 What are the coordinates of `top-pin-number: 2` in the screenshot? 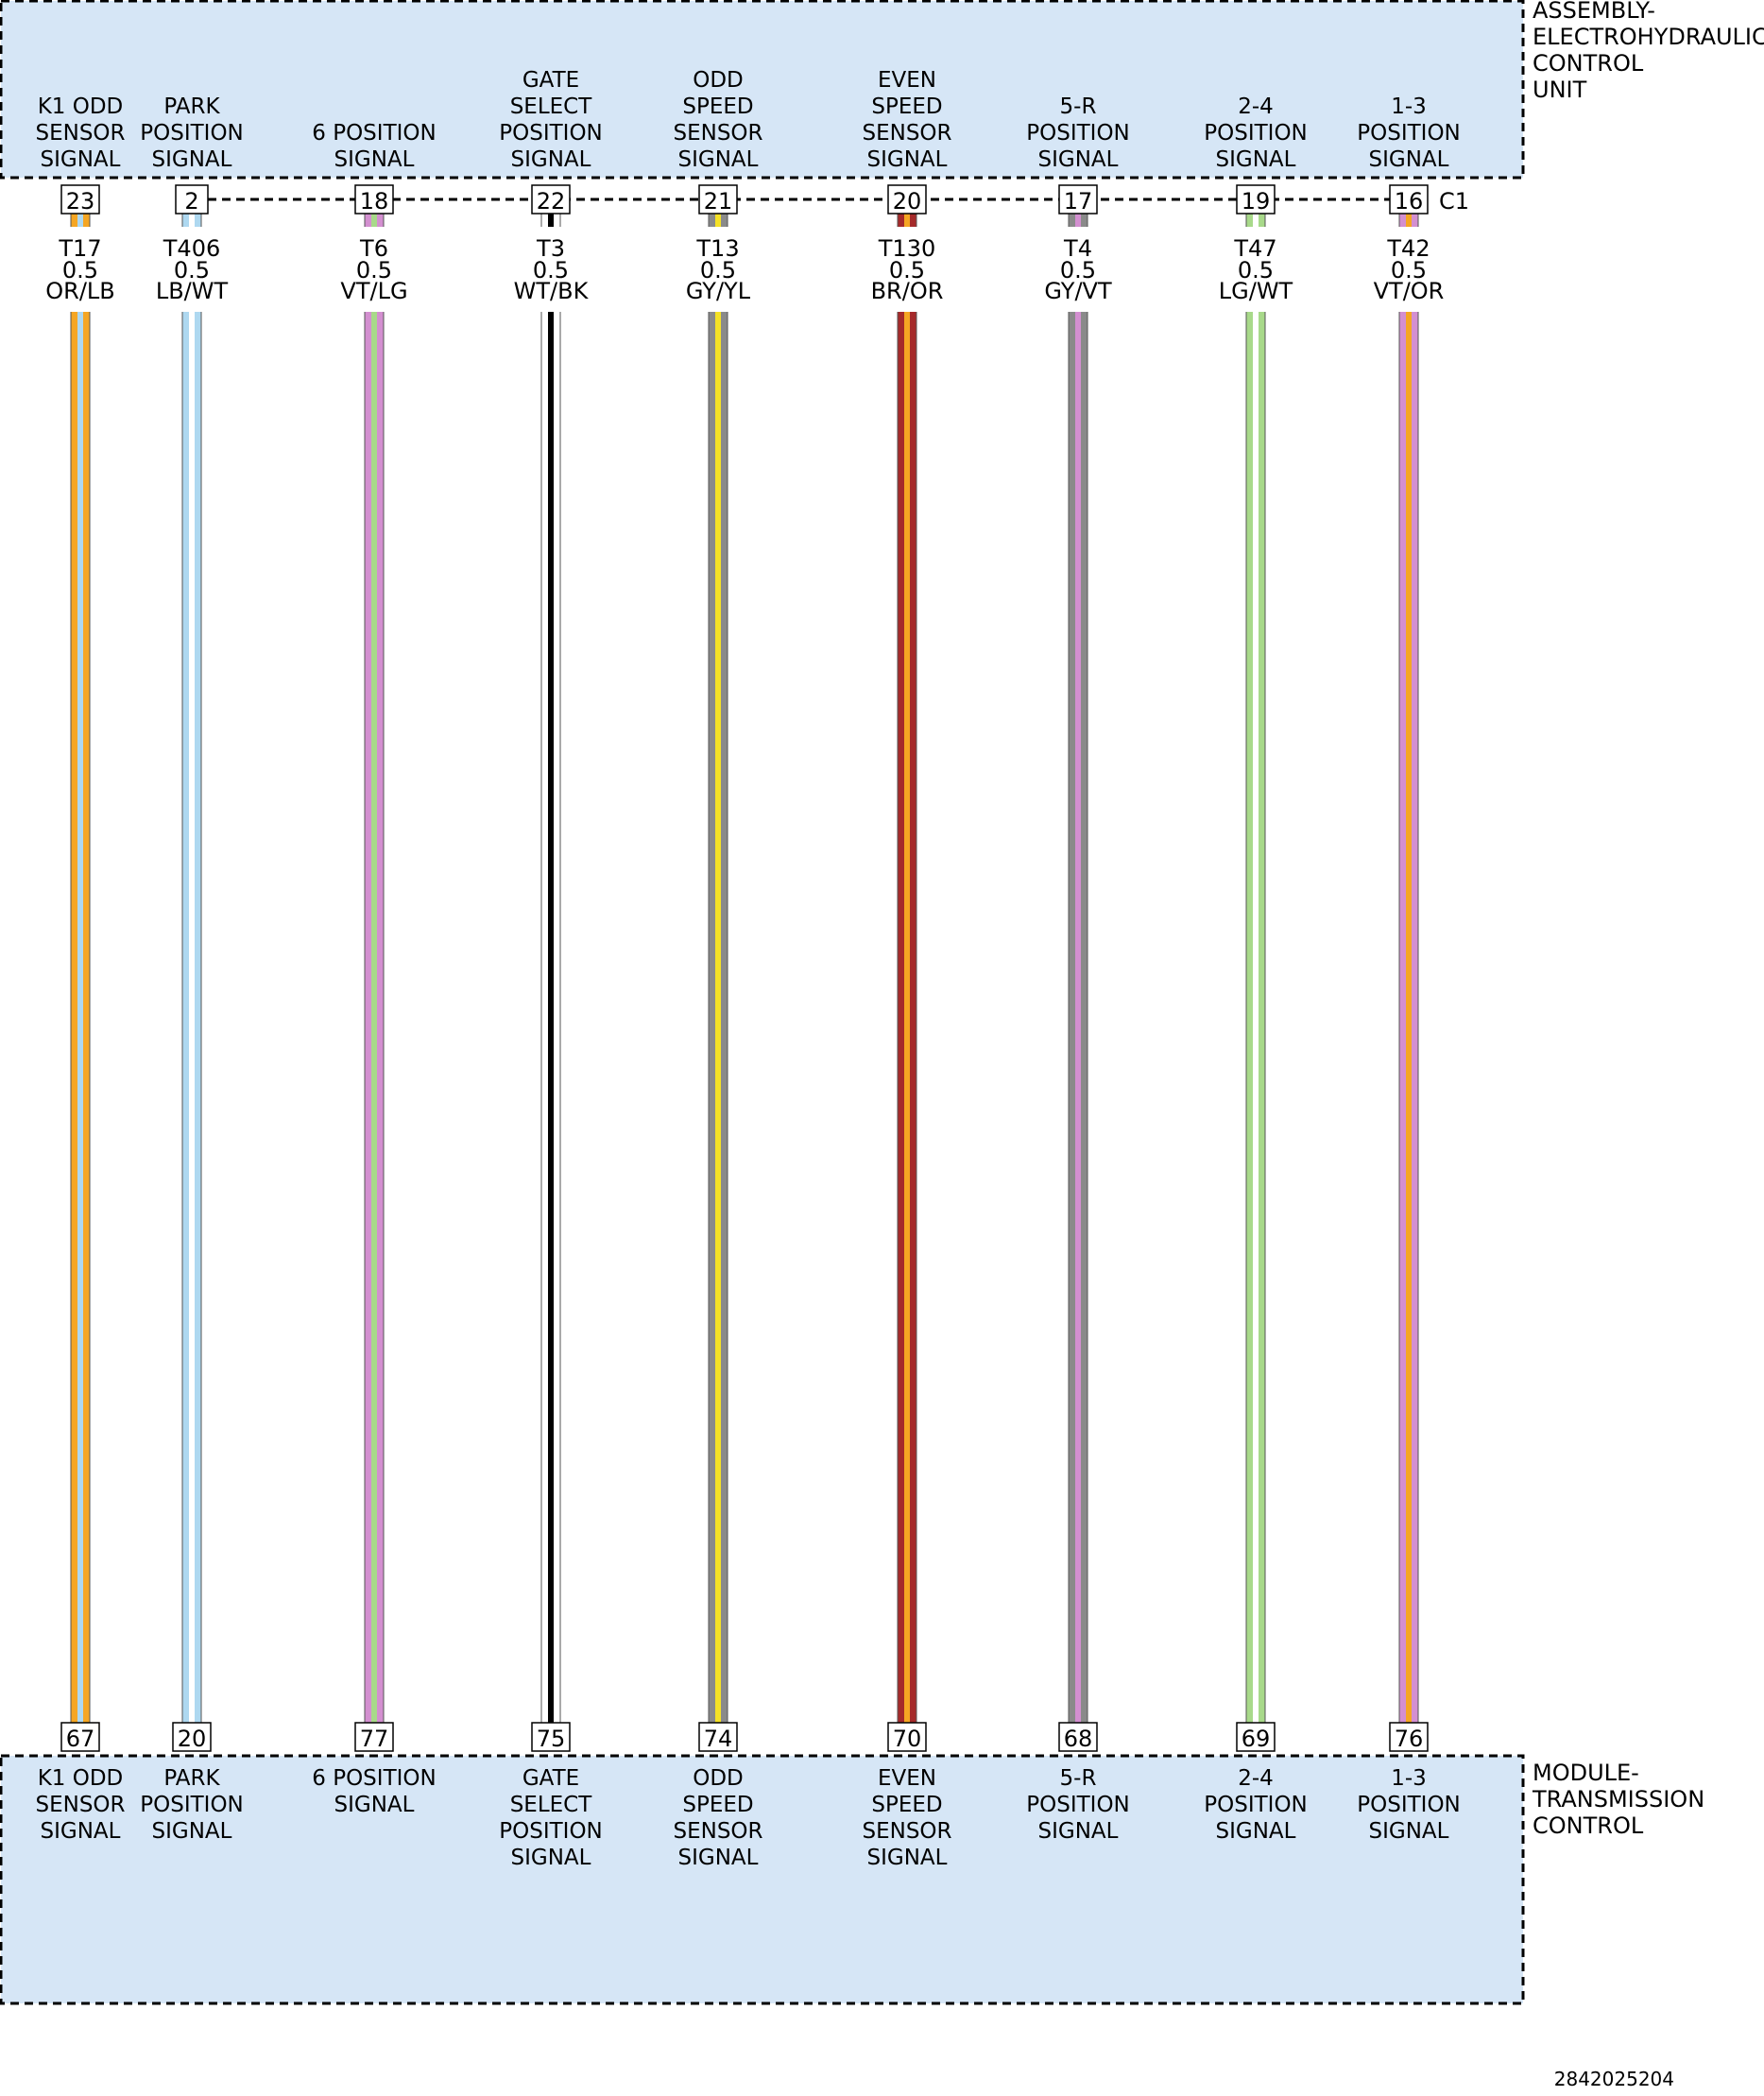 It's located at (191, 202).